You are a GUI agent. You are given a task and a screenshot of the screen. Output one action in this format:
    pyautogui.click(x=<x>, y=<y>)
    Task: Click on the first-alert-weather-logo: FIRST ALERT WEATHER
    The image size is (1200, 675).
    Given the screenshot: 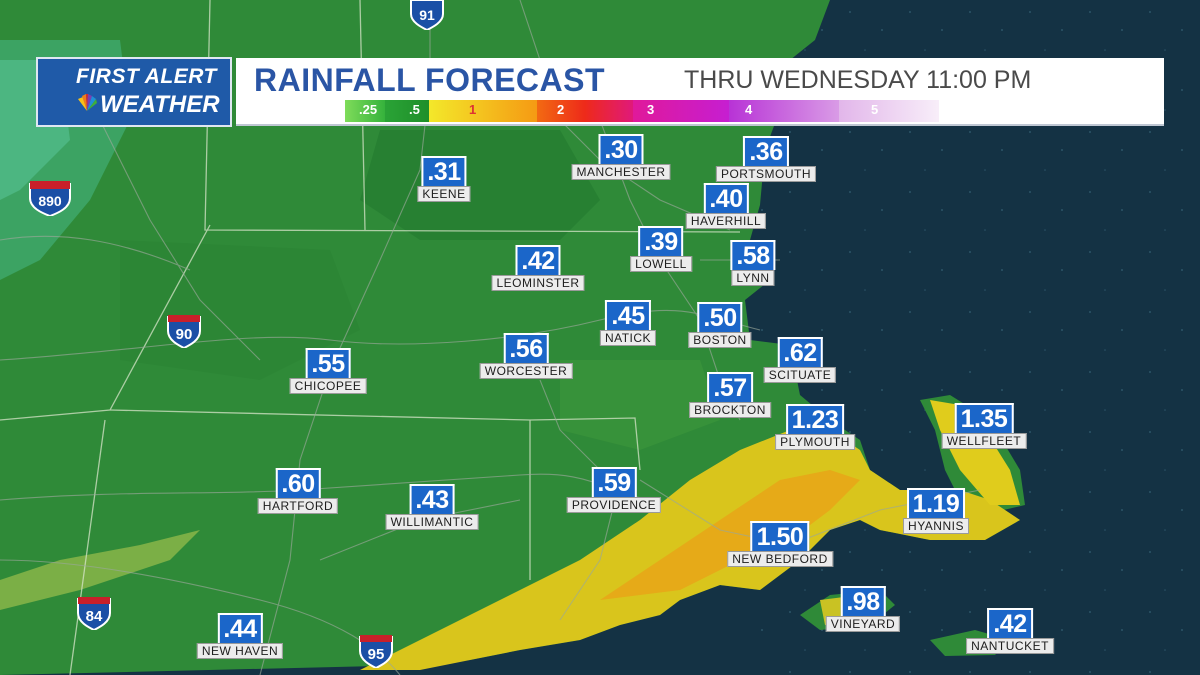 What is the action you would take?
    pyautogui.click(x=134, y=92)
    